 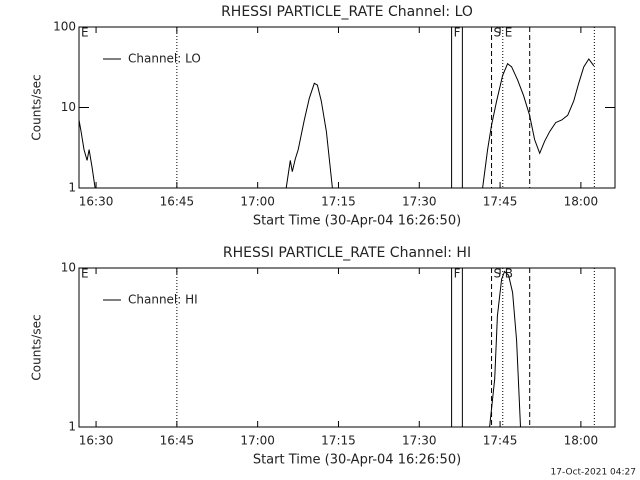 I want to click on footer: 17-Oct-2021 04:27, so click(x=593, y=473).